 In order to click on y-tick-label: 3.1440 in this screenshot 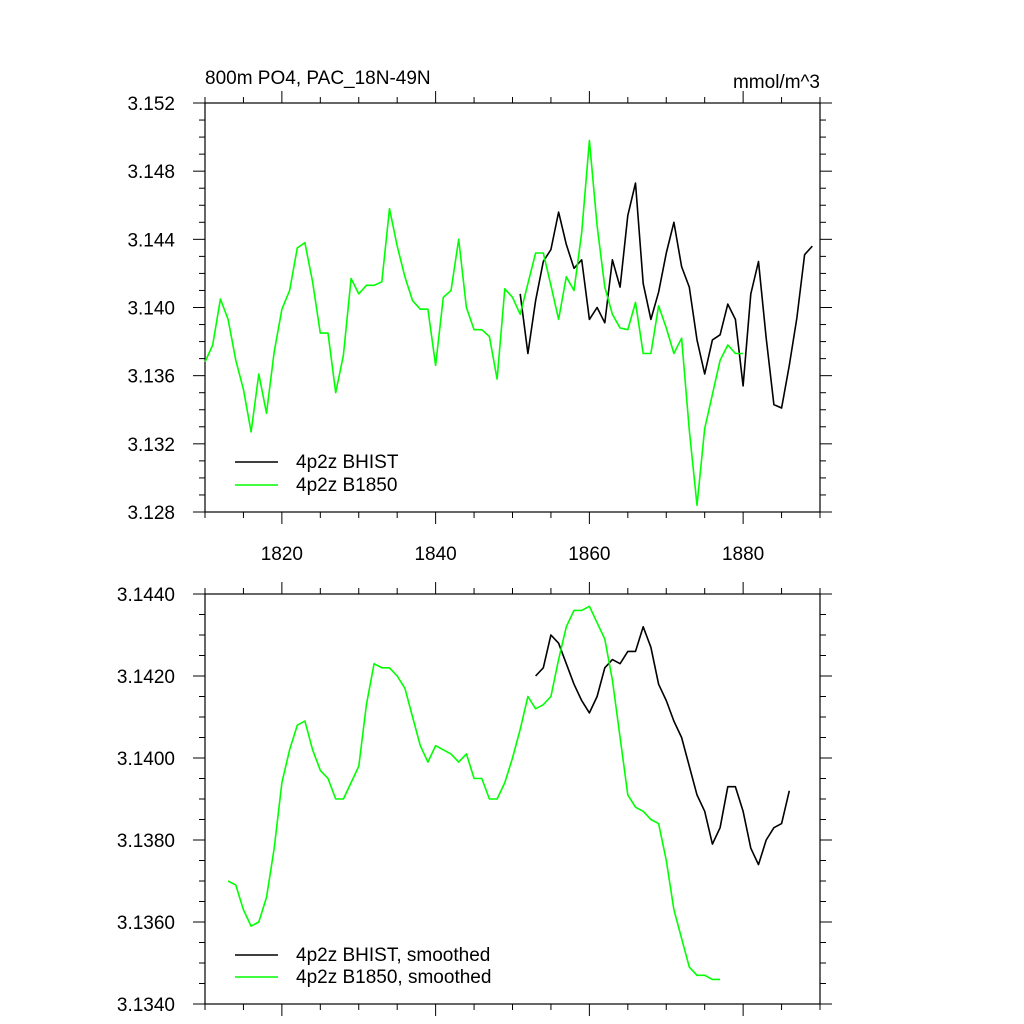, I will do `click(146, 595)`.